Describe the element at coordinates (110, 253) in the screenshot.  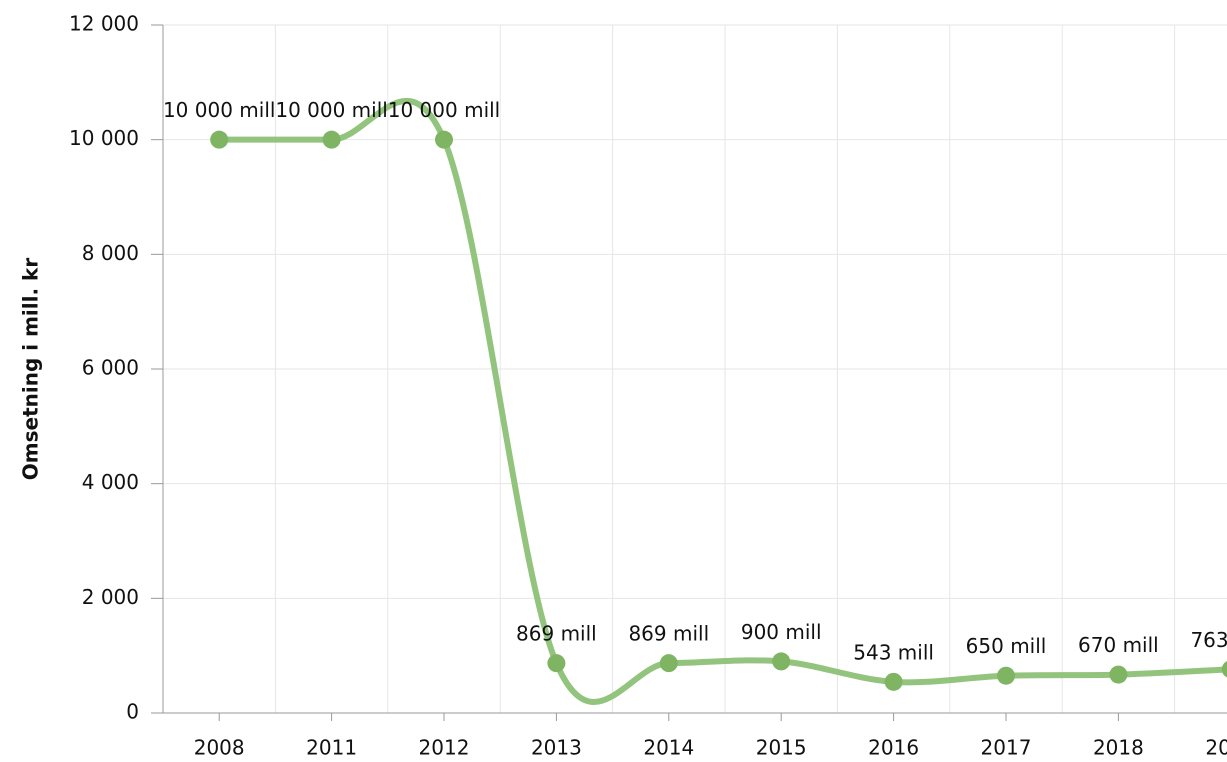
I see `y-tick-label: 8 000` at that location.